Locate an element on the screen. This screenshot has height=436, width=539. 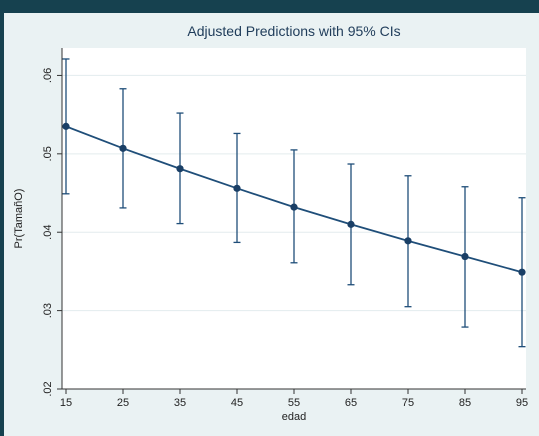
chart-title: Adjusted Predictions with 95% CIs is located at coordinates (293, 31).